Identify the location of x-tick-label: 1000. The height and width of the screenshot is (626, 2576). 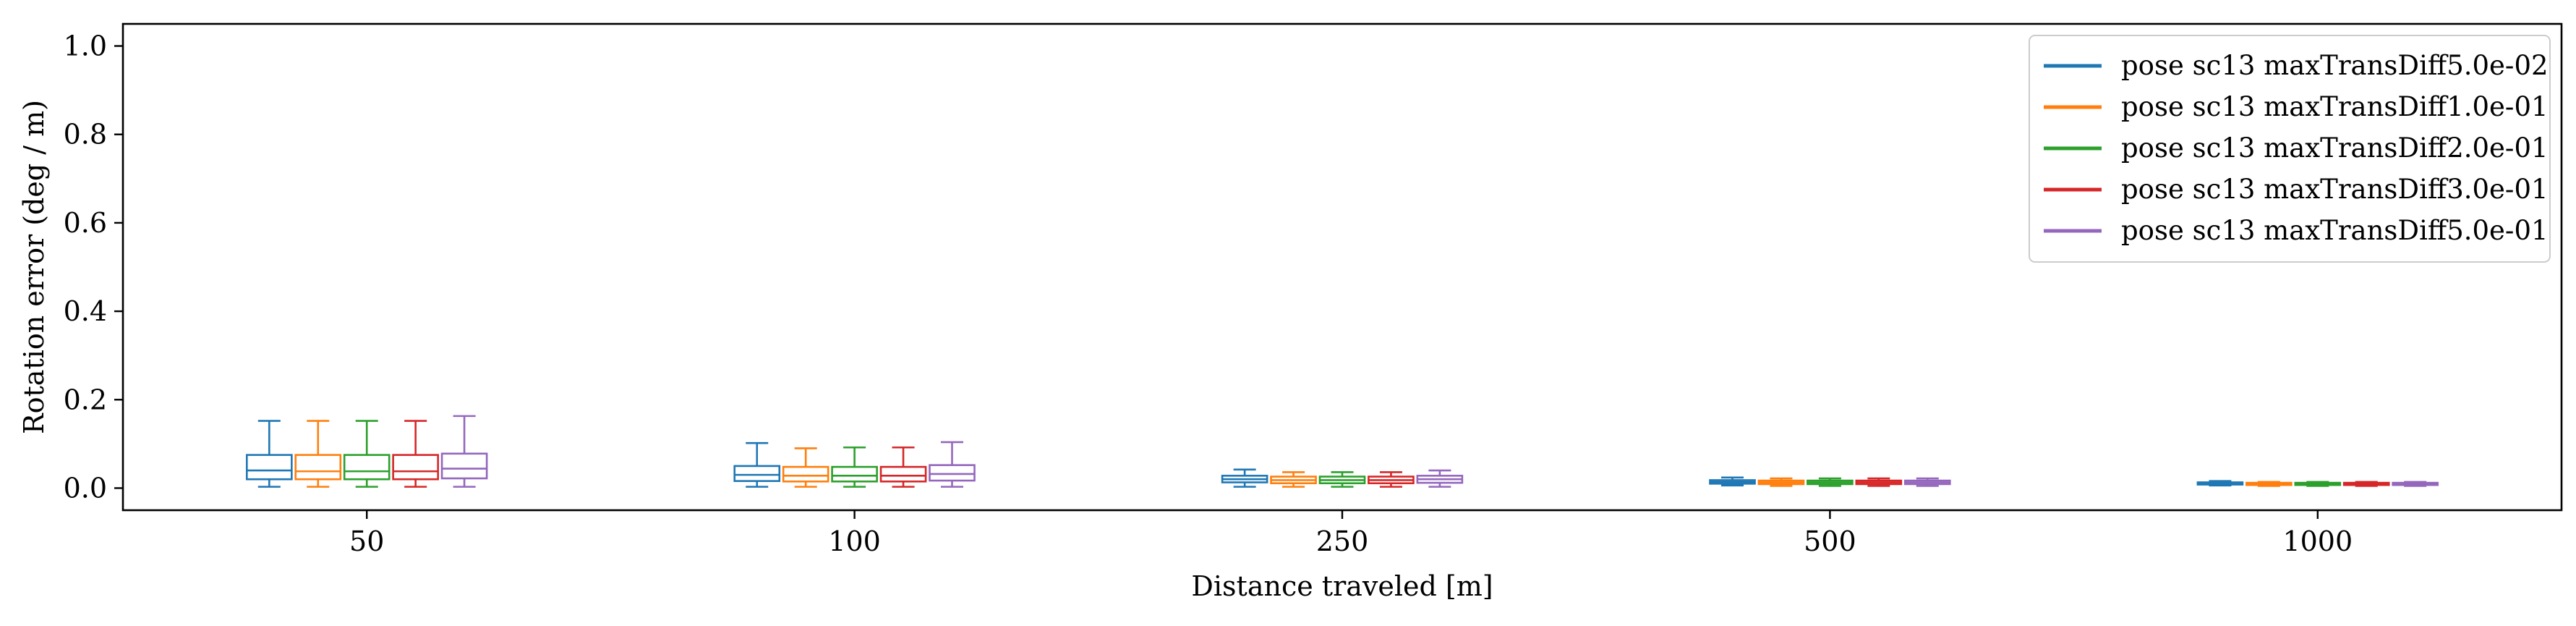
(2317, 541).